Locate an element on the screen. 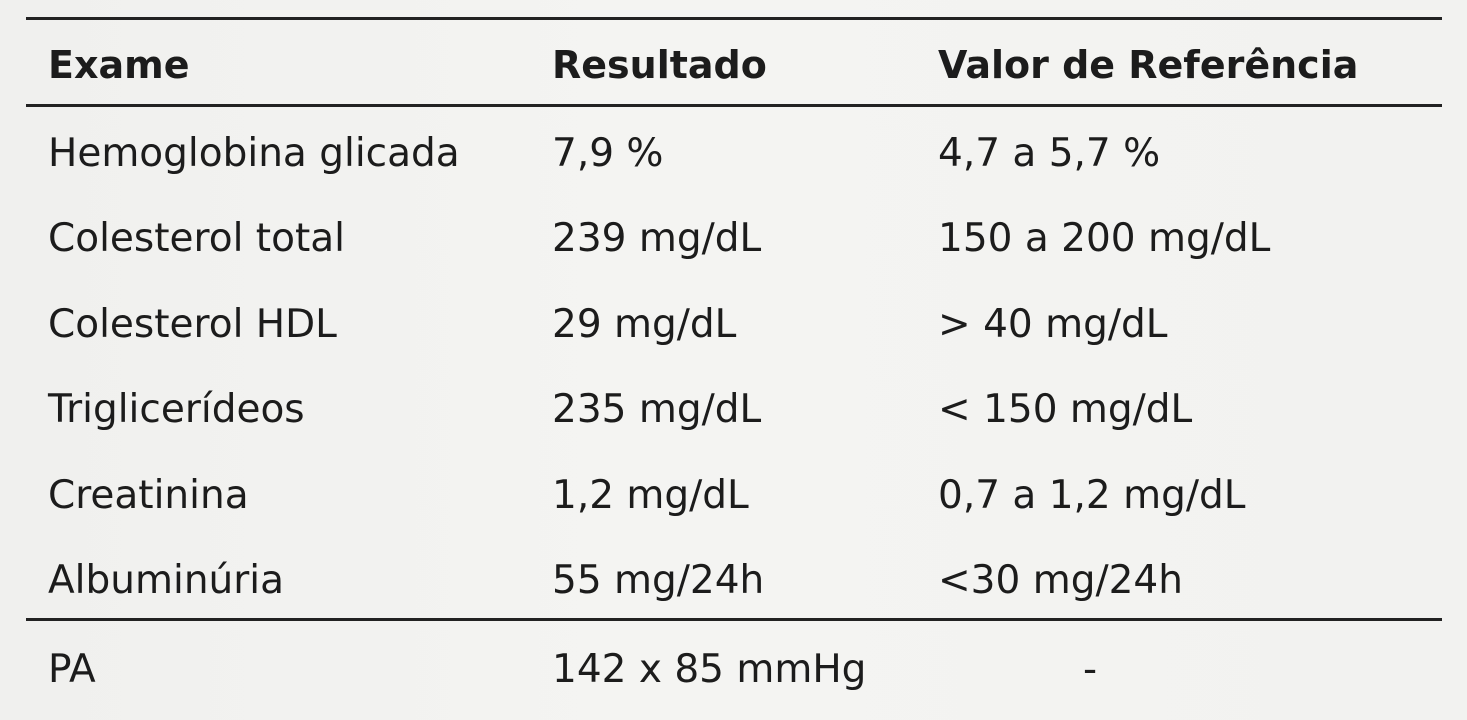 The height and width of the screenshot is (720, 1467). pa-separator-rule is located at coordinates (734, 619).